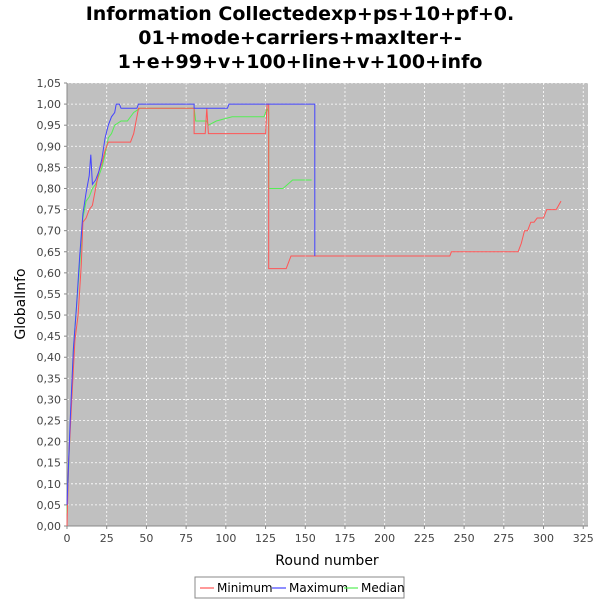 This screenshot has width=600, height=600. Describe the element at coordinates (21, 303) in the screenshot. I see `y-axis-title: GlobalInfo` at that location.